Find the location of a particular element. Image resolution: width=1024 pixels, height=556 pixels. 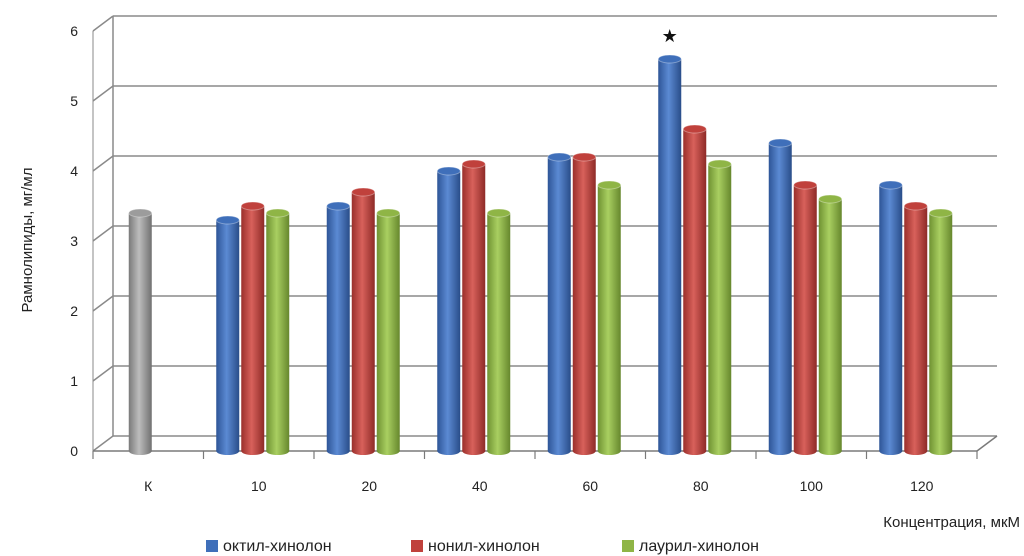

x-tick-label: 10 is located at coordinates (259, 486).